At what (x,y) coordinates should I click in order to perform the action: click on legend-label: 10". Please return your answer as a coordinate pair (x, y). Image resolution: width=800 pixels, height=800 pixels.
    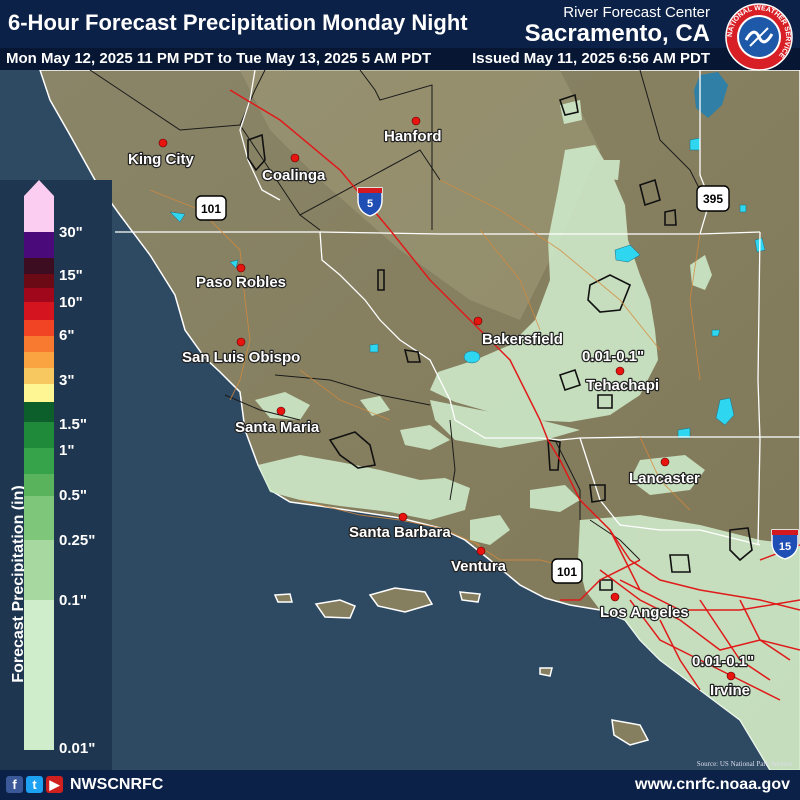
    Looking at the image, I should click on (71, 302).